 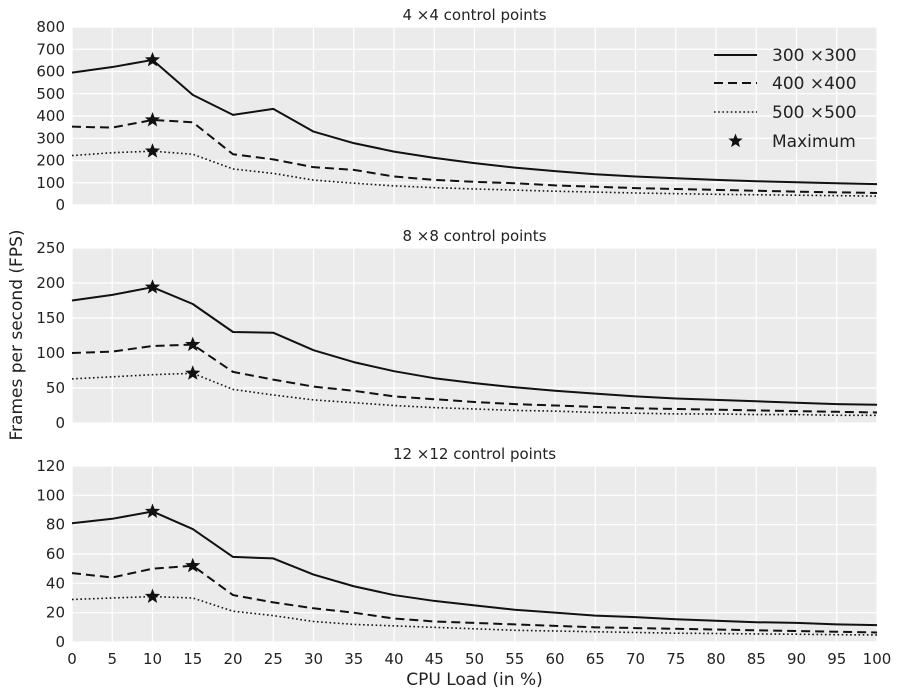 What do you see at coordinates (715, 659) in the screenshot?
I see `x-tick-label: 80` at bounding box center [715, 659].